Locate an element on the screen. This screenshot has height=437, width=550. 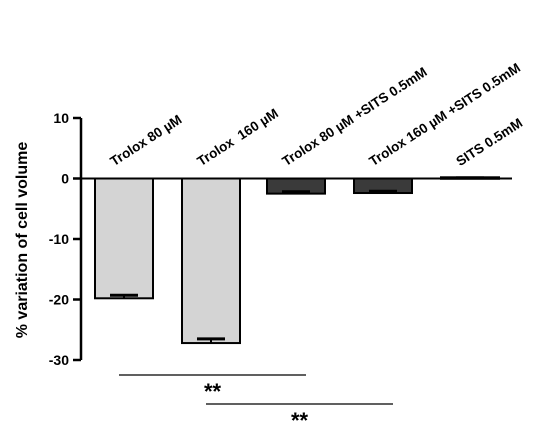
y-tick-label: 10 is located at coordinates (61, 118).